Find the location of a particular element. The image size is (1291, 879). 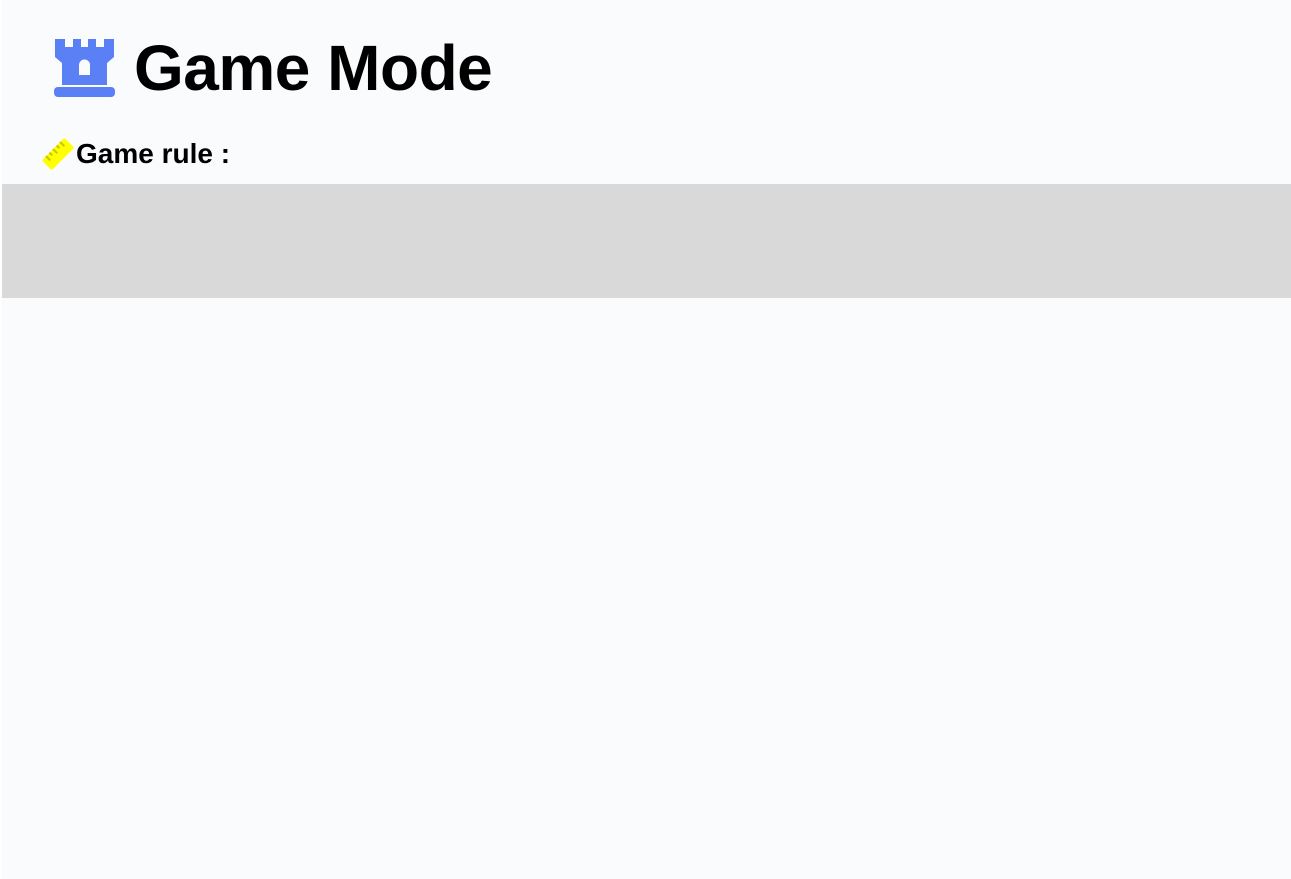

castle-icon is located at coordinates (84, 67).